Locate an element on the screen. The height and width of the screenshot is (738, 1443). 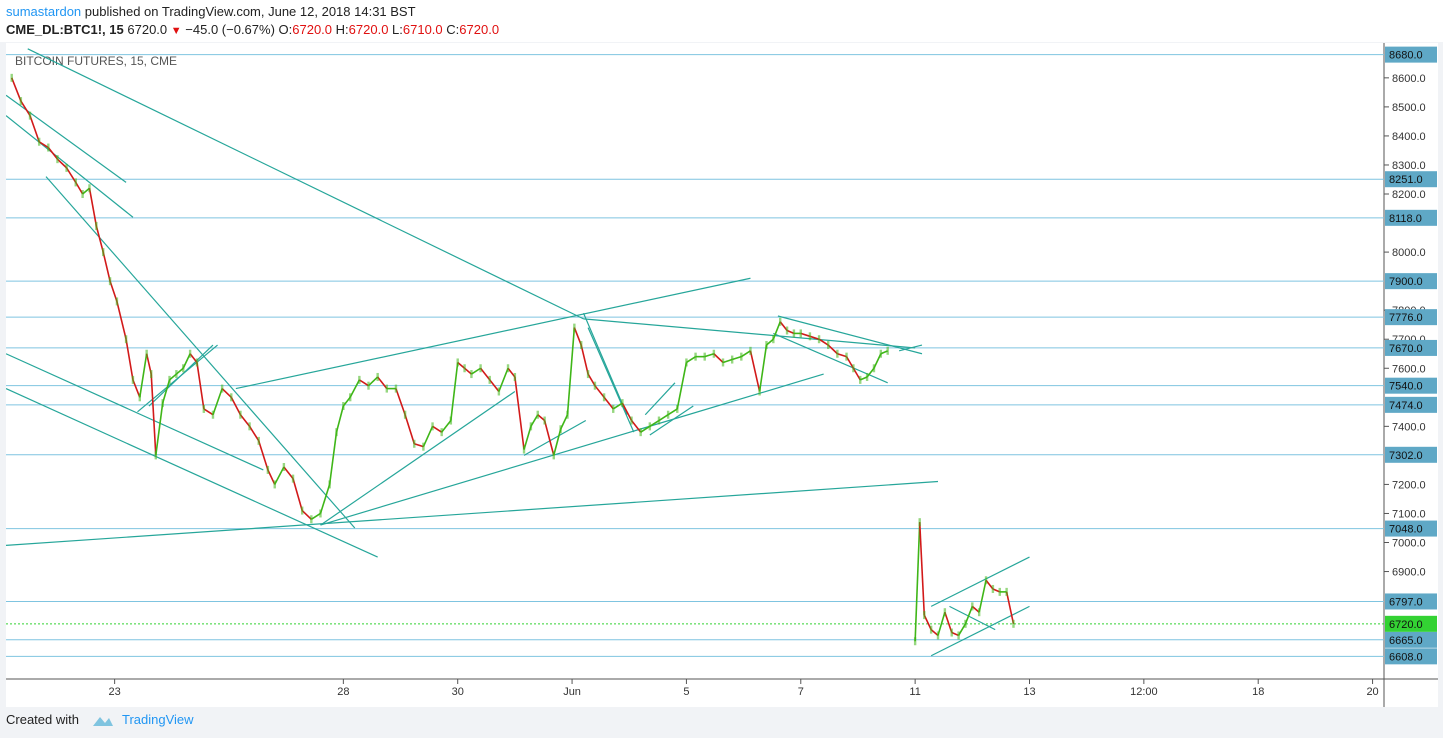
last-price-label: 6720.0 is located at coordinates (1406, 625).